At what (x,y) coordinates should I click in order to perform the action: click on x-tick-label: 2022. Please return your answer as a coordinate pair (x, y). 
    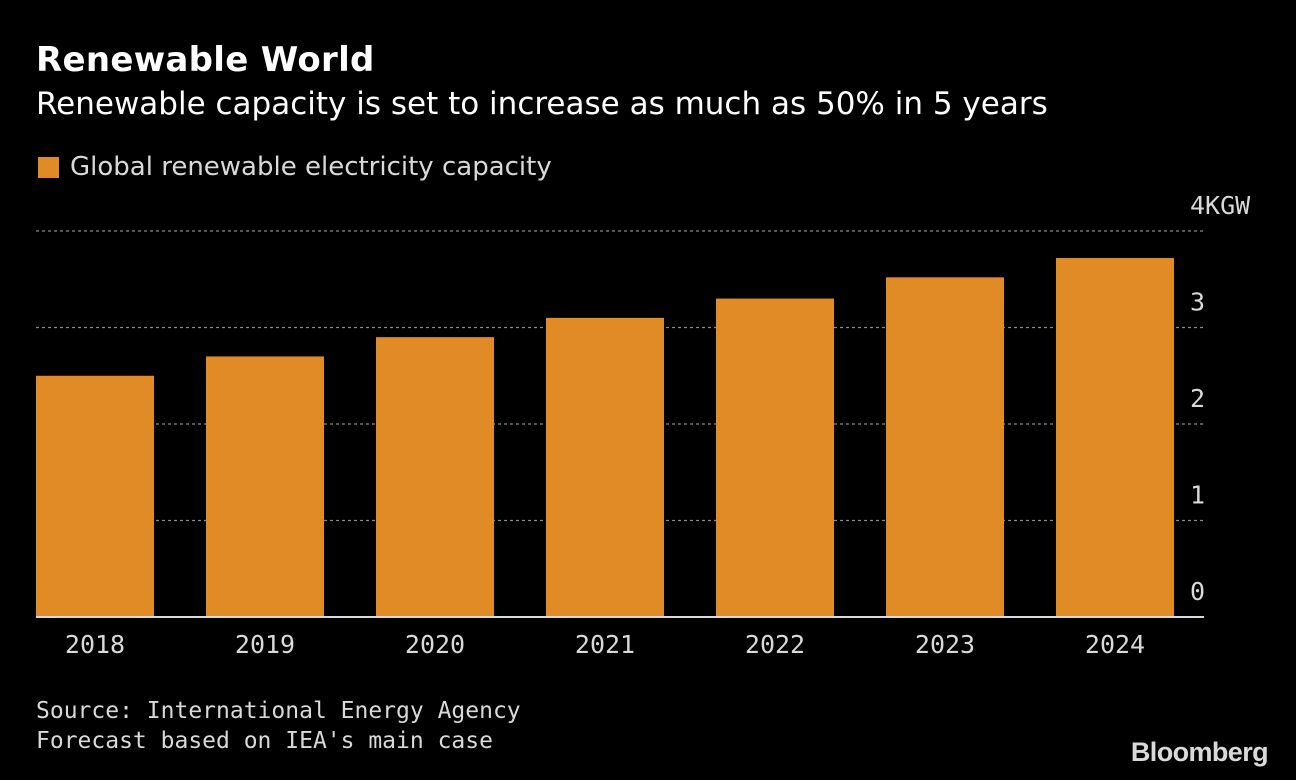
    Looking at the image, I should click on (775, 644).